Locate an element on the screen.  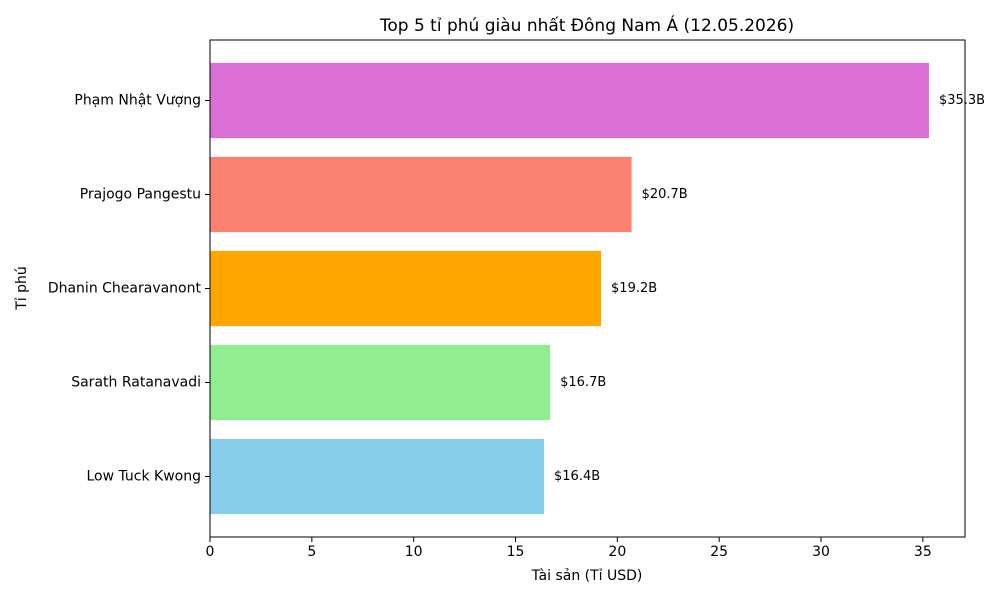
x-tick-label: 25 is located at coordinates (719, 552).